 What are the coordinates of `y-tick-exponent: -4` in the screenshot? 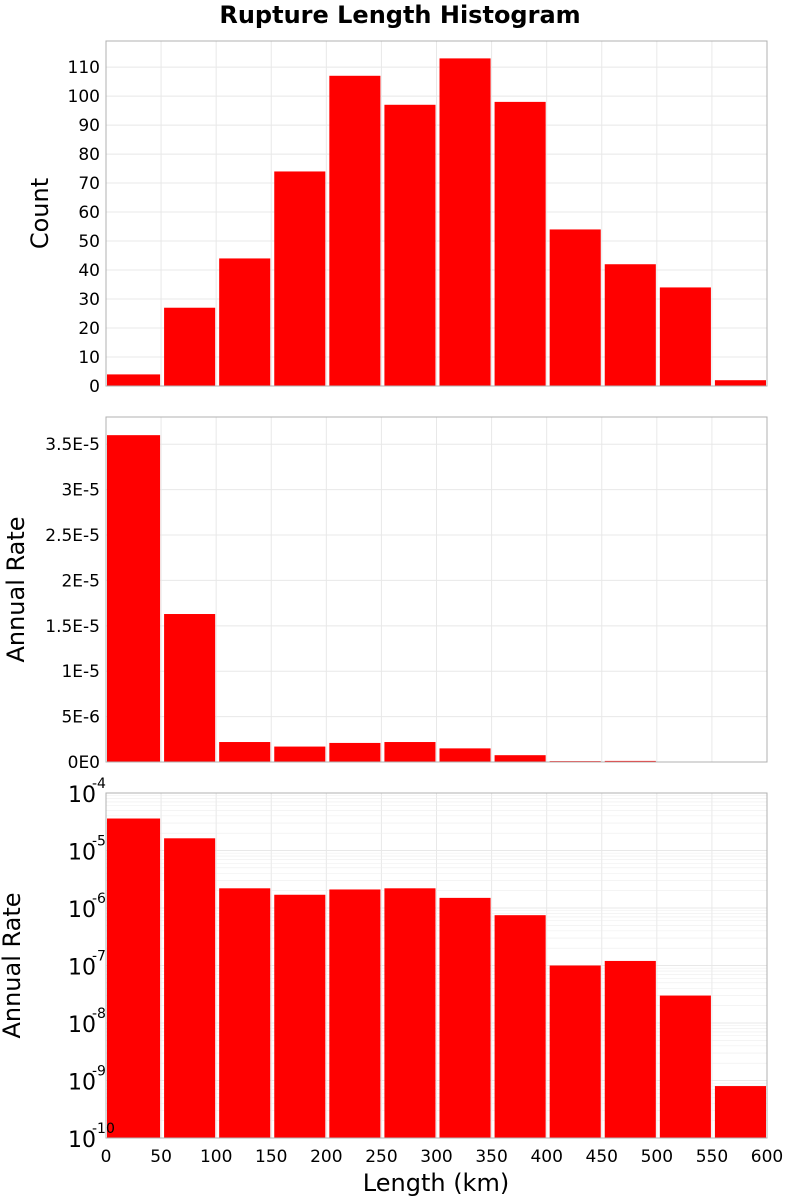 It's located at (99, 784).